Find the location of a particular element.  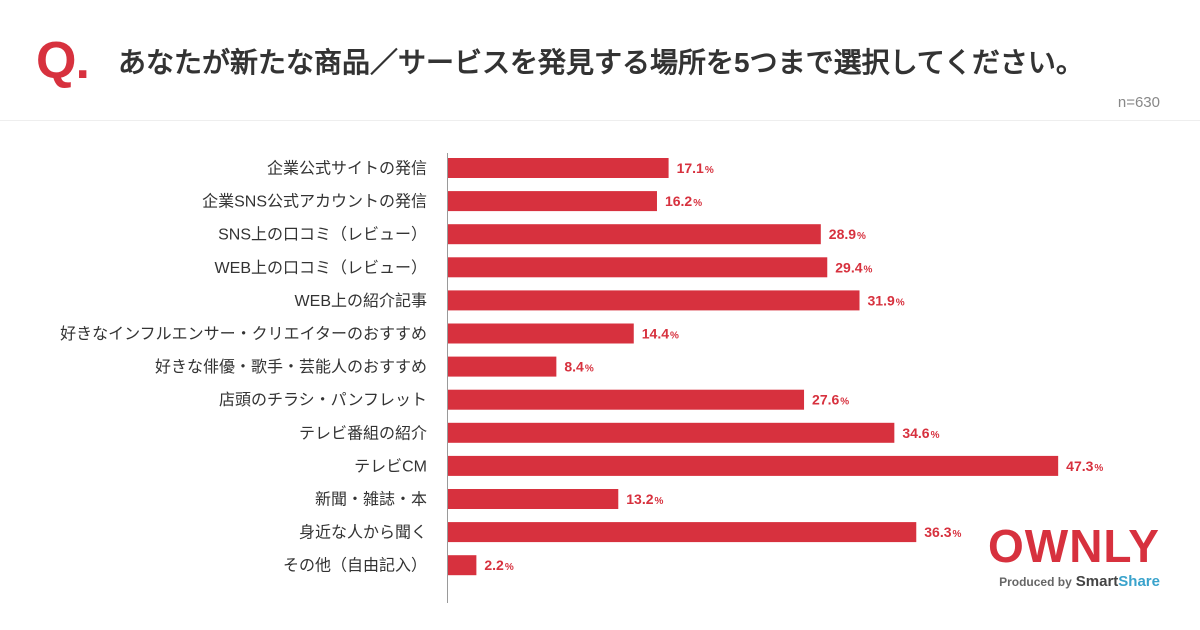

value-label: 36.3% is located at coordinates (942, 532).